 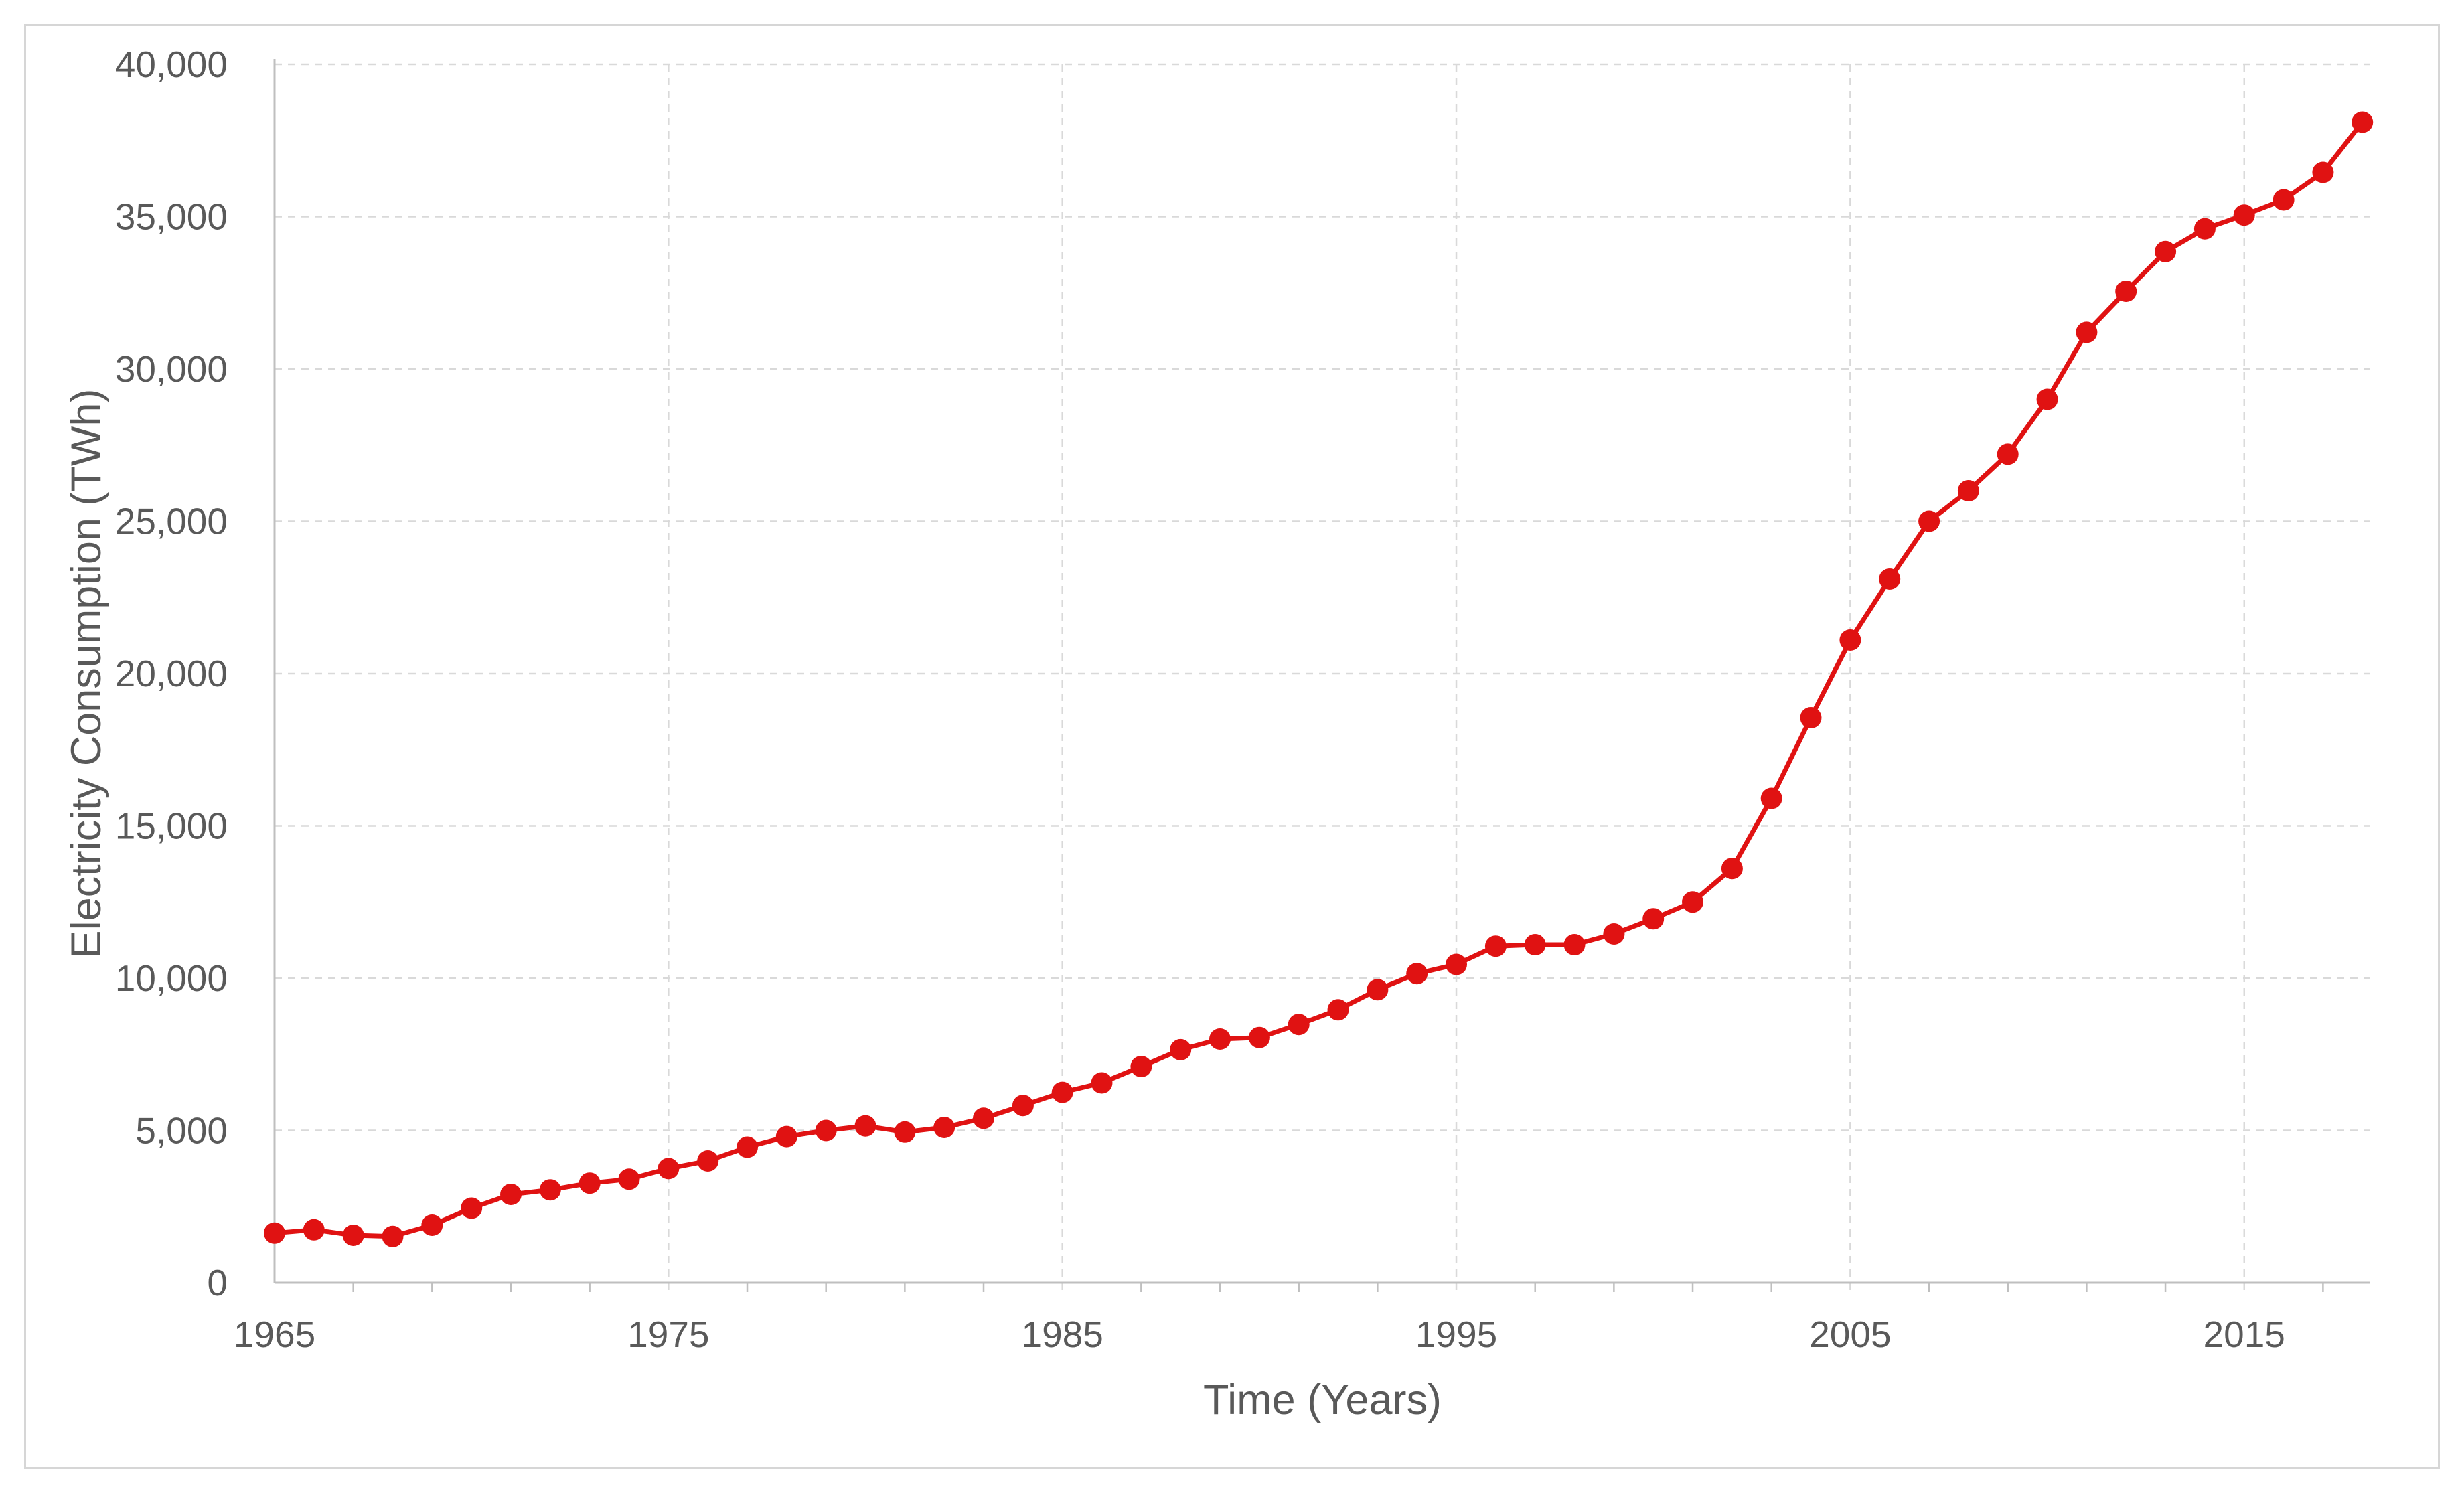 What do you see at coordinates (708, 1161) in the screenshot?
I see `data-point-1976` at bounding box center [708, 1161].